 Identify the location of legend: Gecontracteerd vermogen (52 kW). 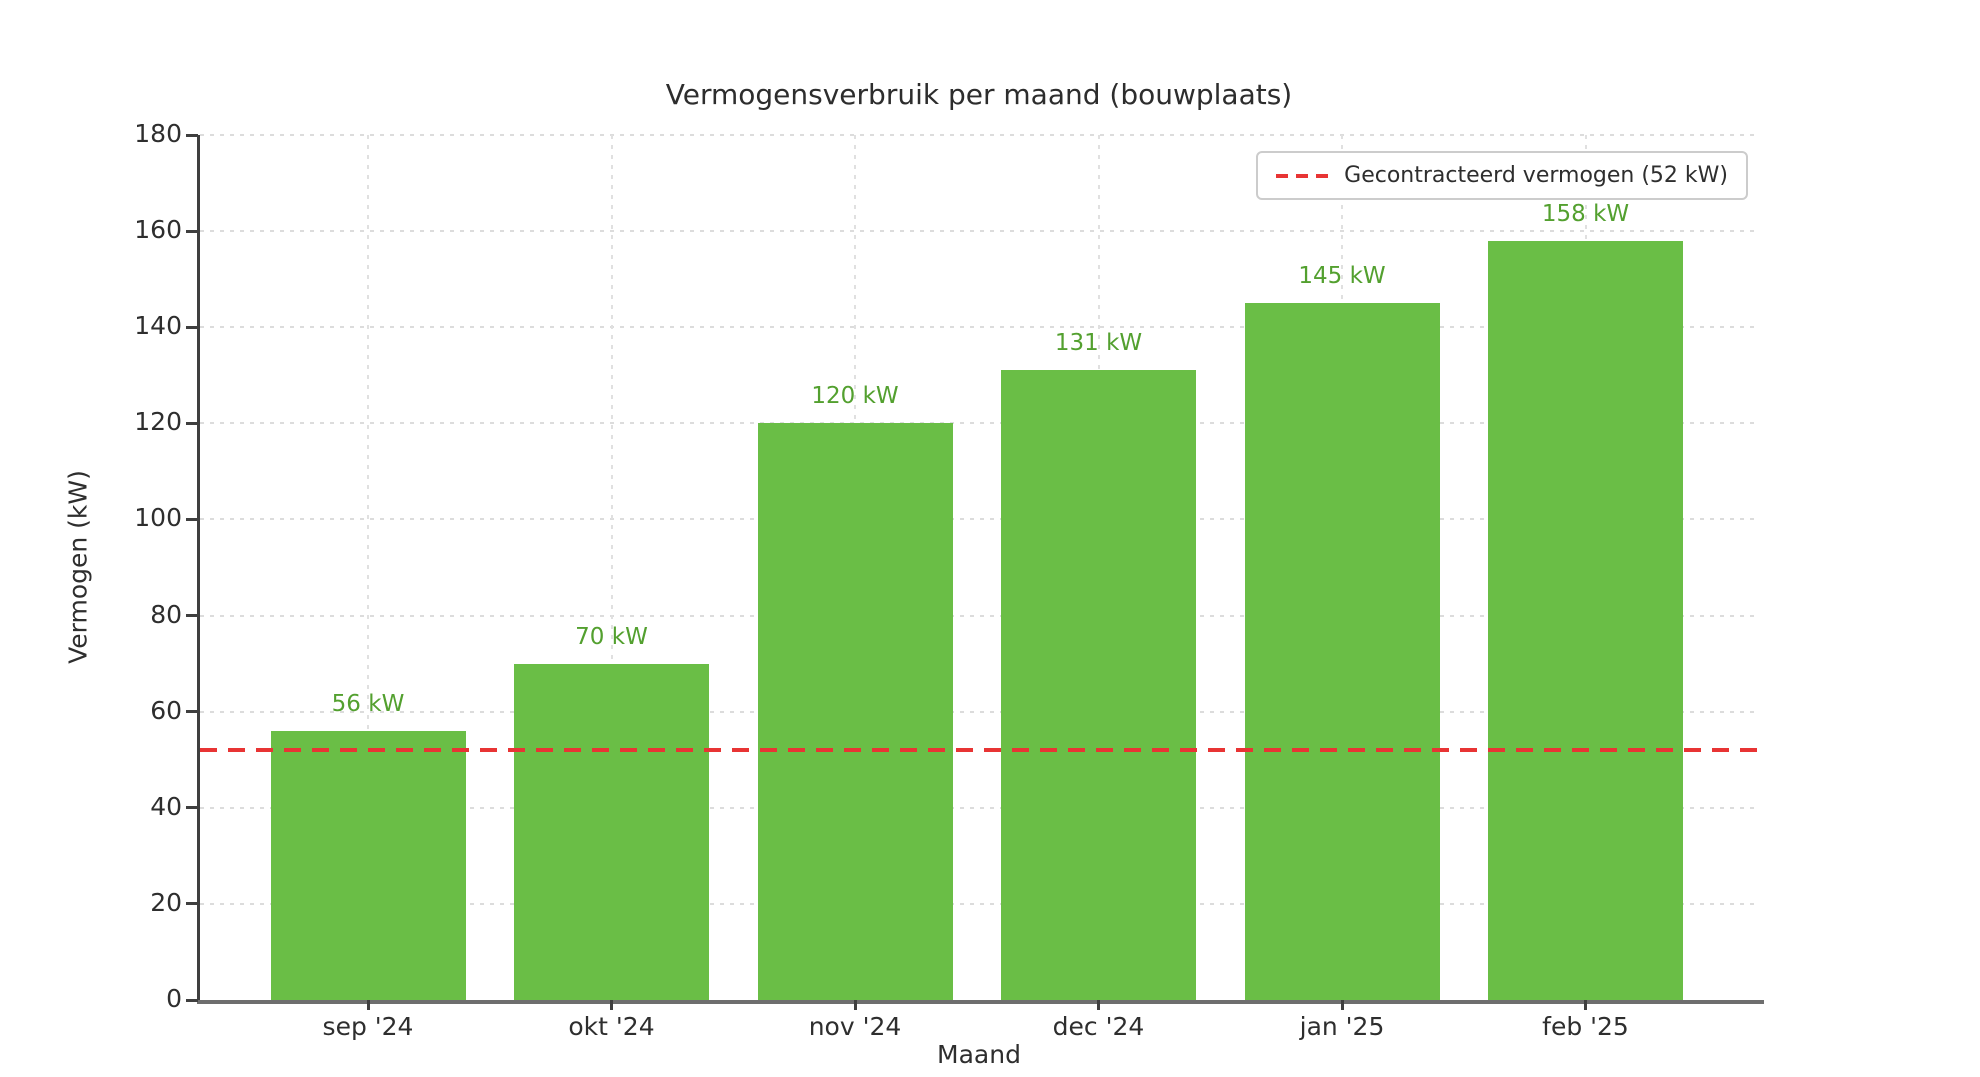
(1502, 175).